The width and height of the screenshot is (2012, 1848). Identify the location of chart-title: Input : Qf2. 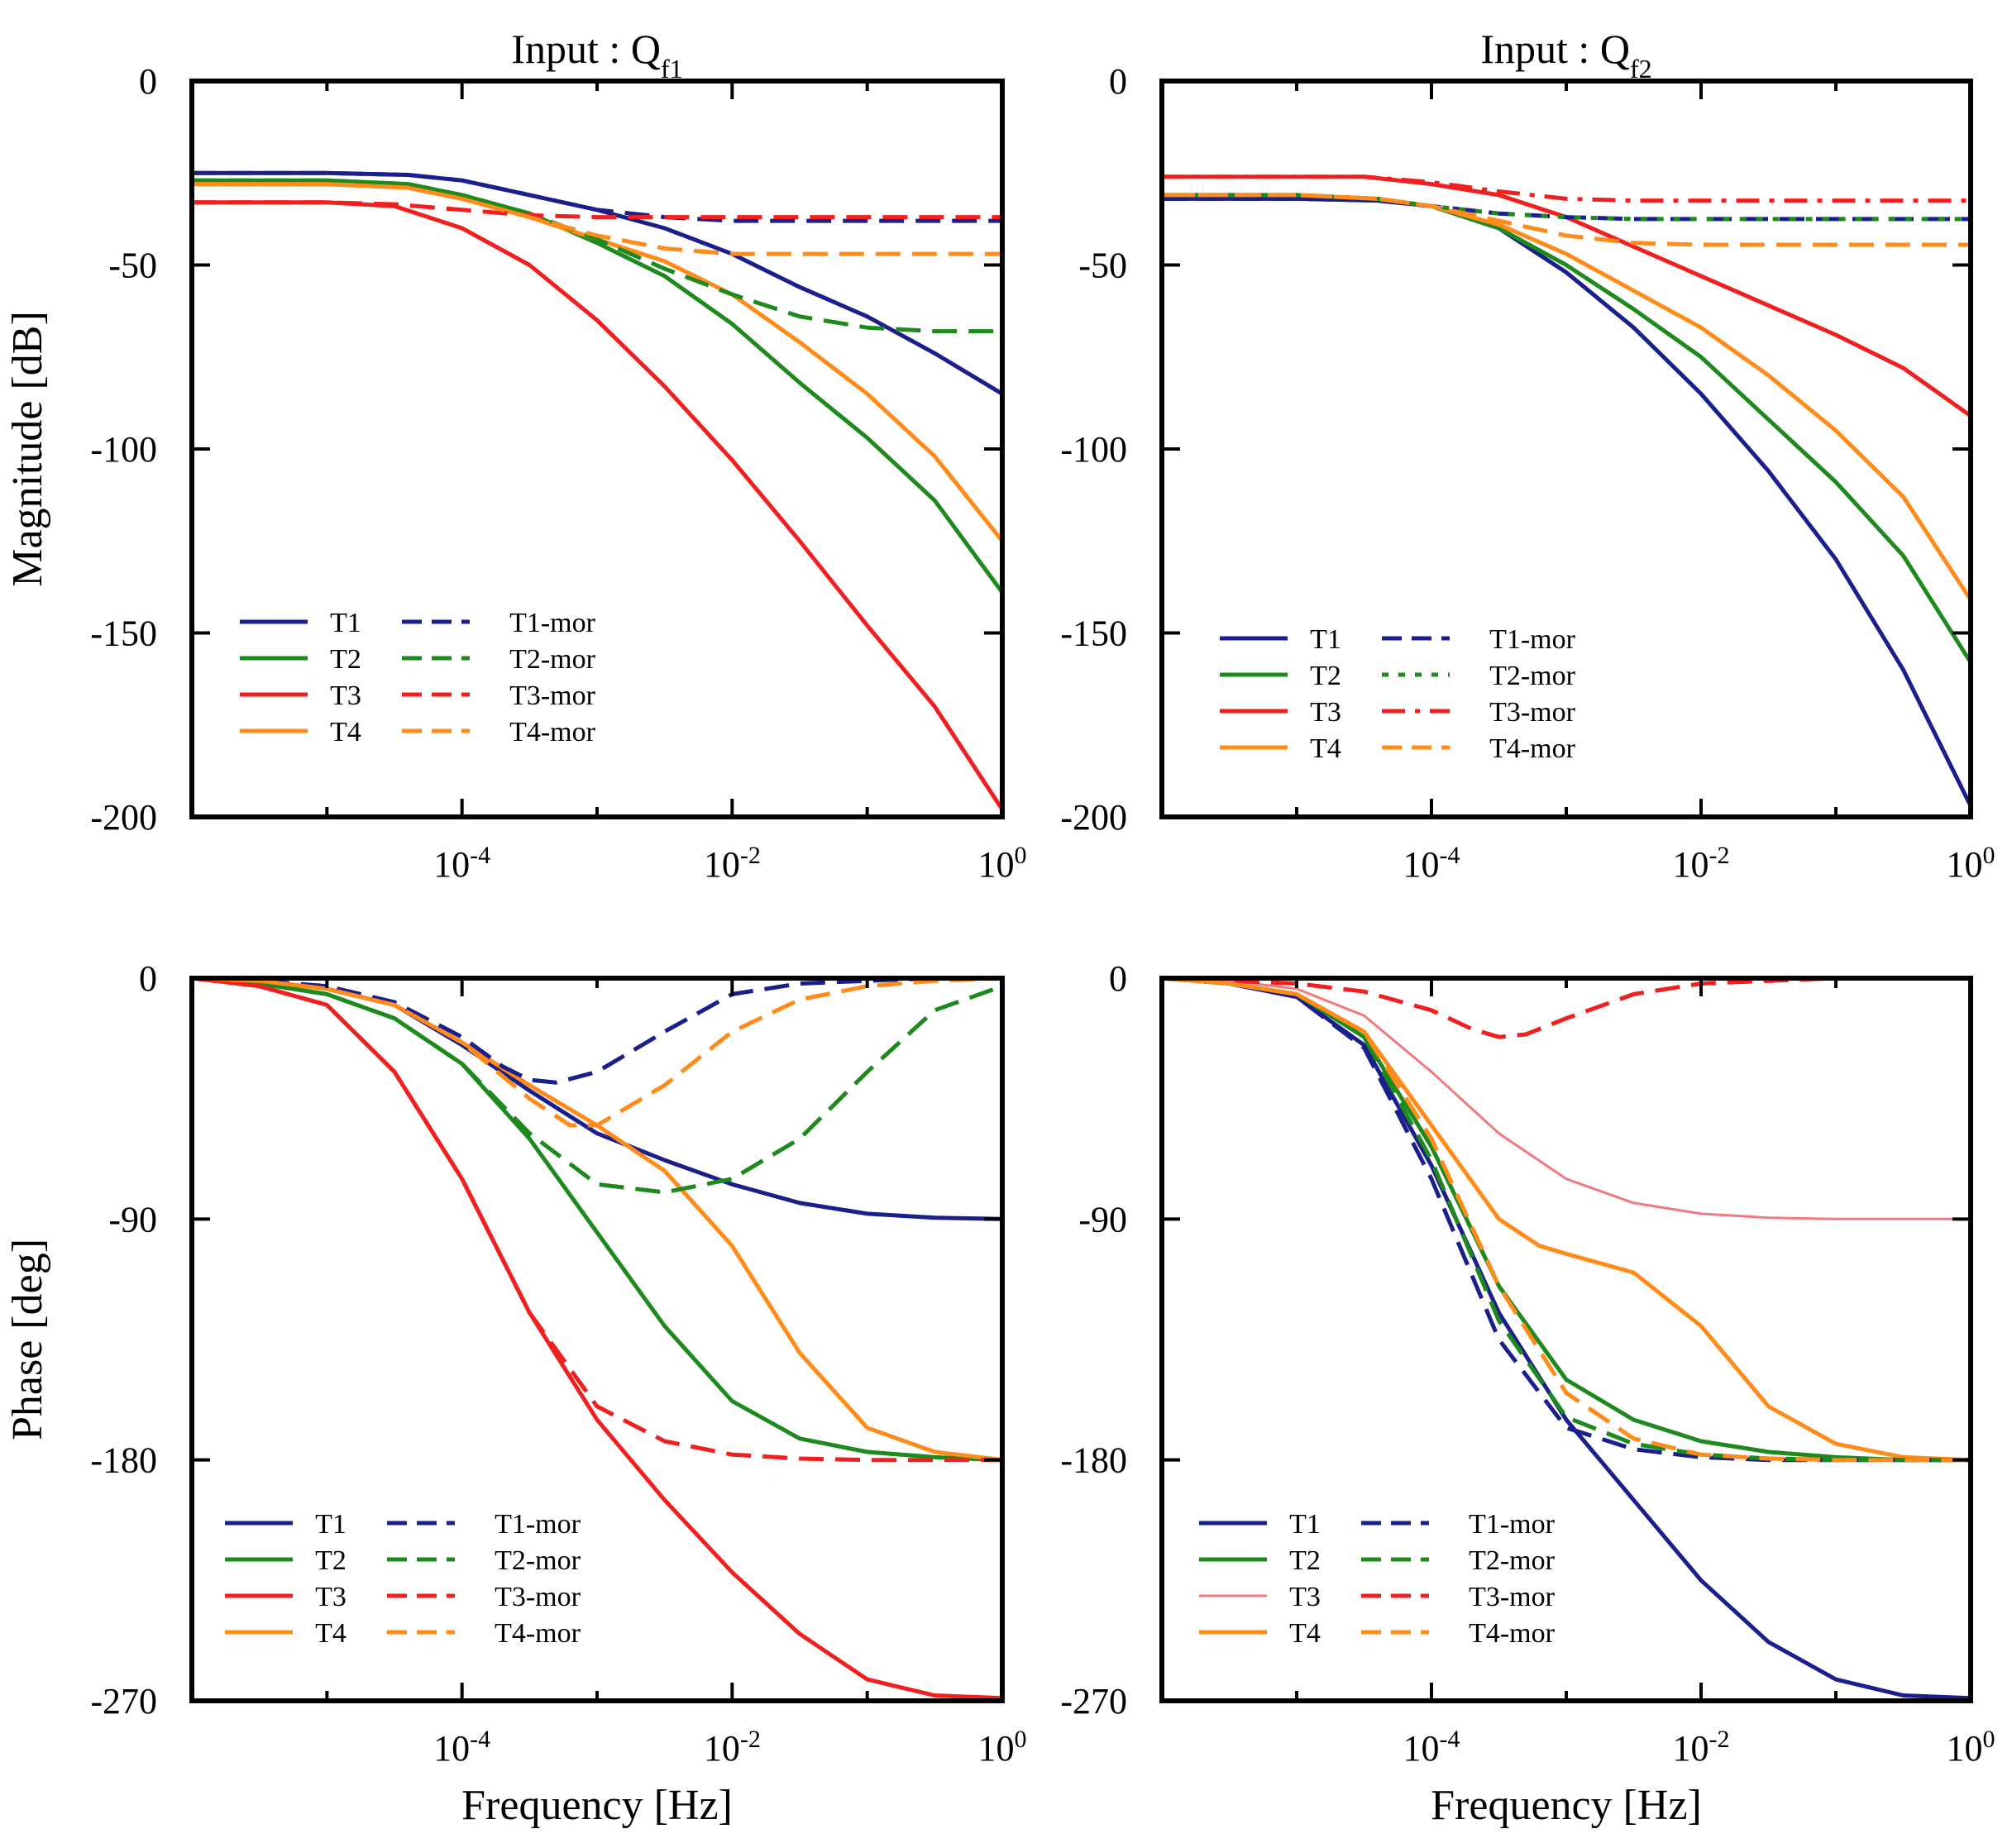
(1565, 55).